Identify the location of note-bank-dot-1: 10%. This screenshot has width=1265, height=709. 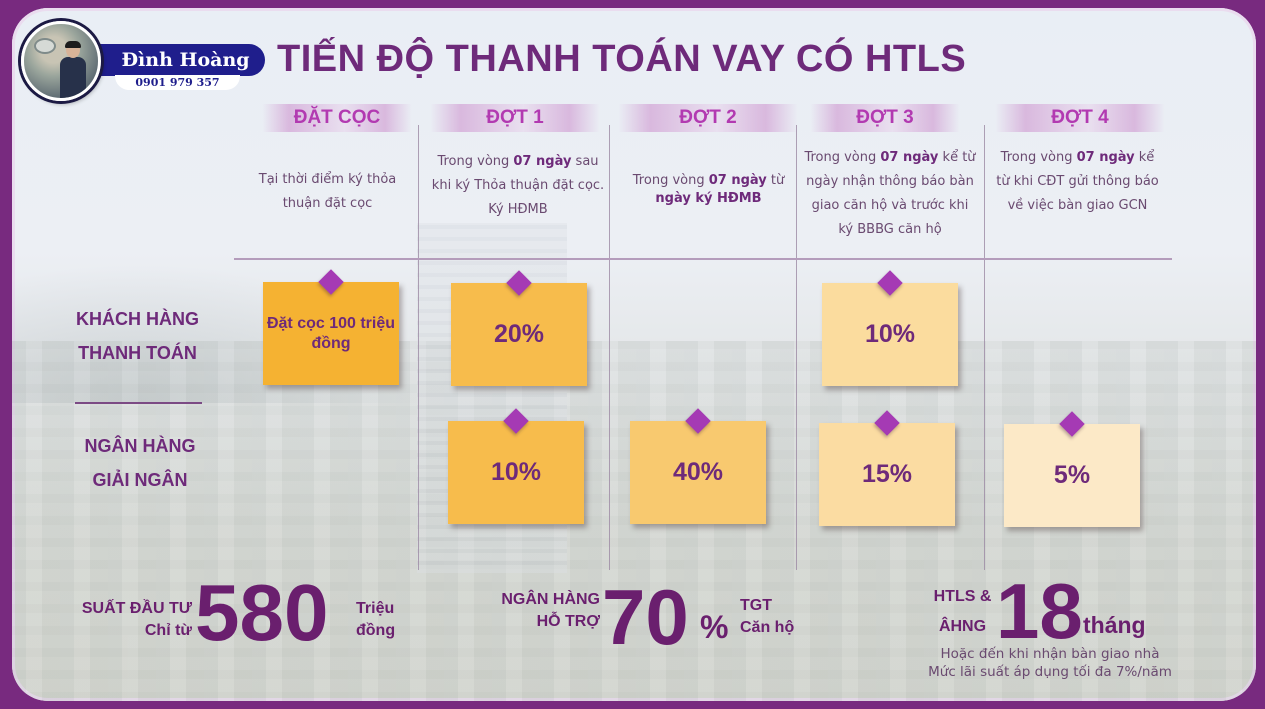
(516, 466).